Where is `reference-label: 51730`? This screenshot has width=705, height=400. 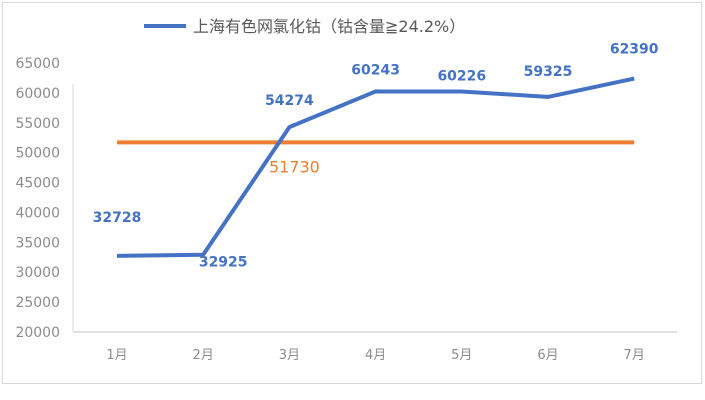 reference-label: 51730 is located at coordinates (294, 166).